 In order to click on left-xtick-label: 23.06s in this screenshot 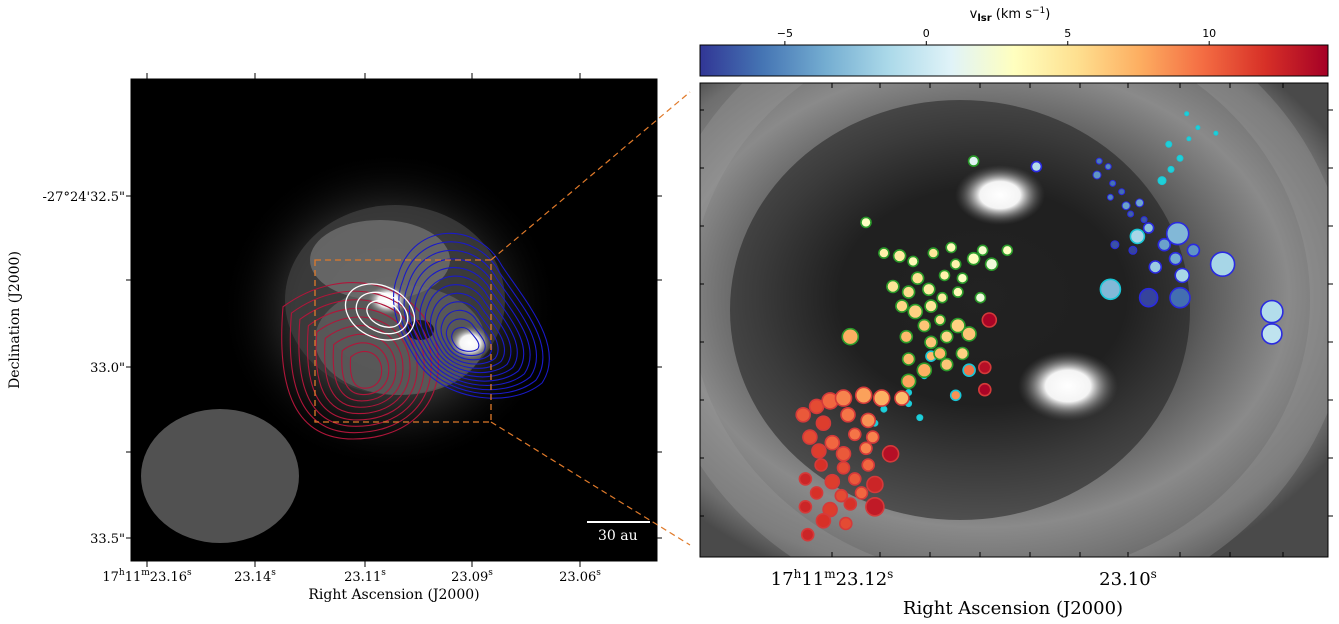, I will do `click(580, 576)`.